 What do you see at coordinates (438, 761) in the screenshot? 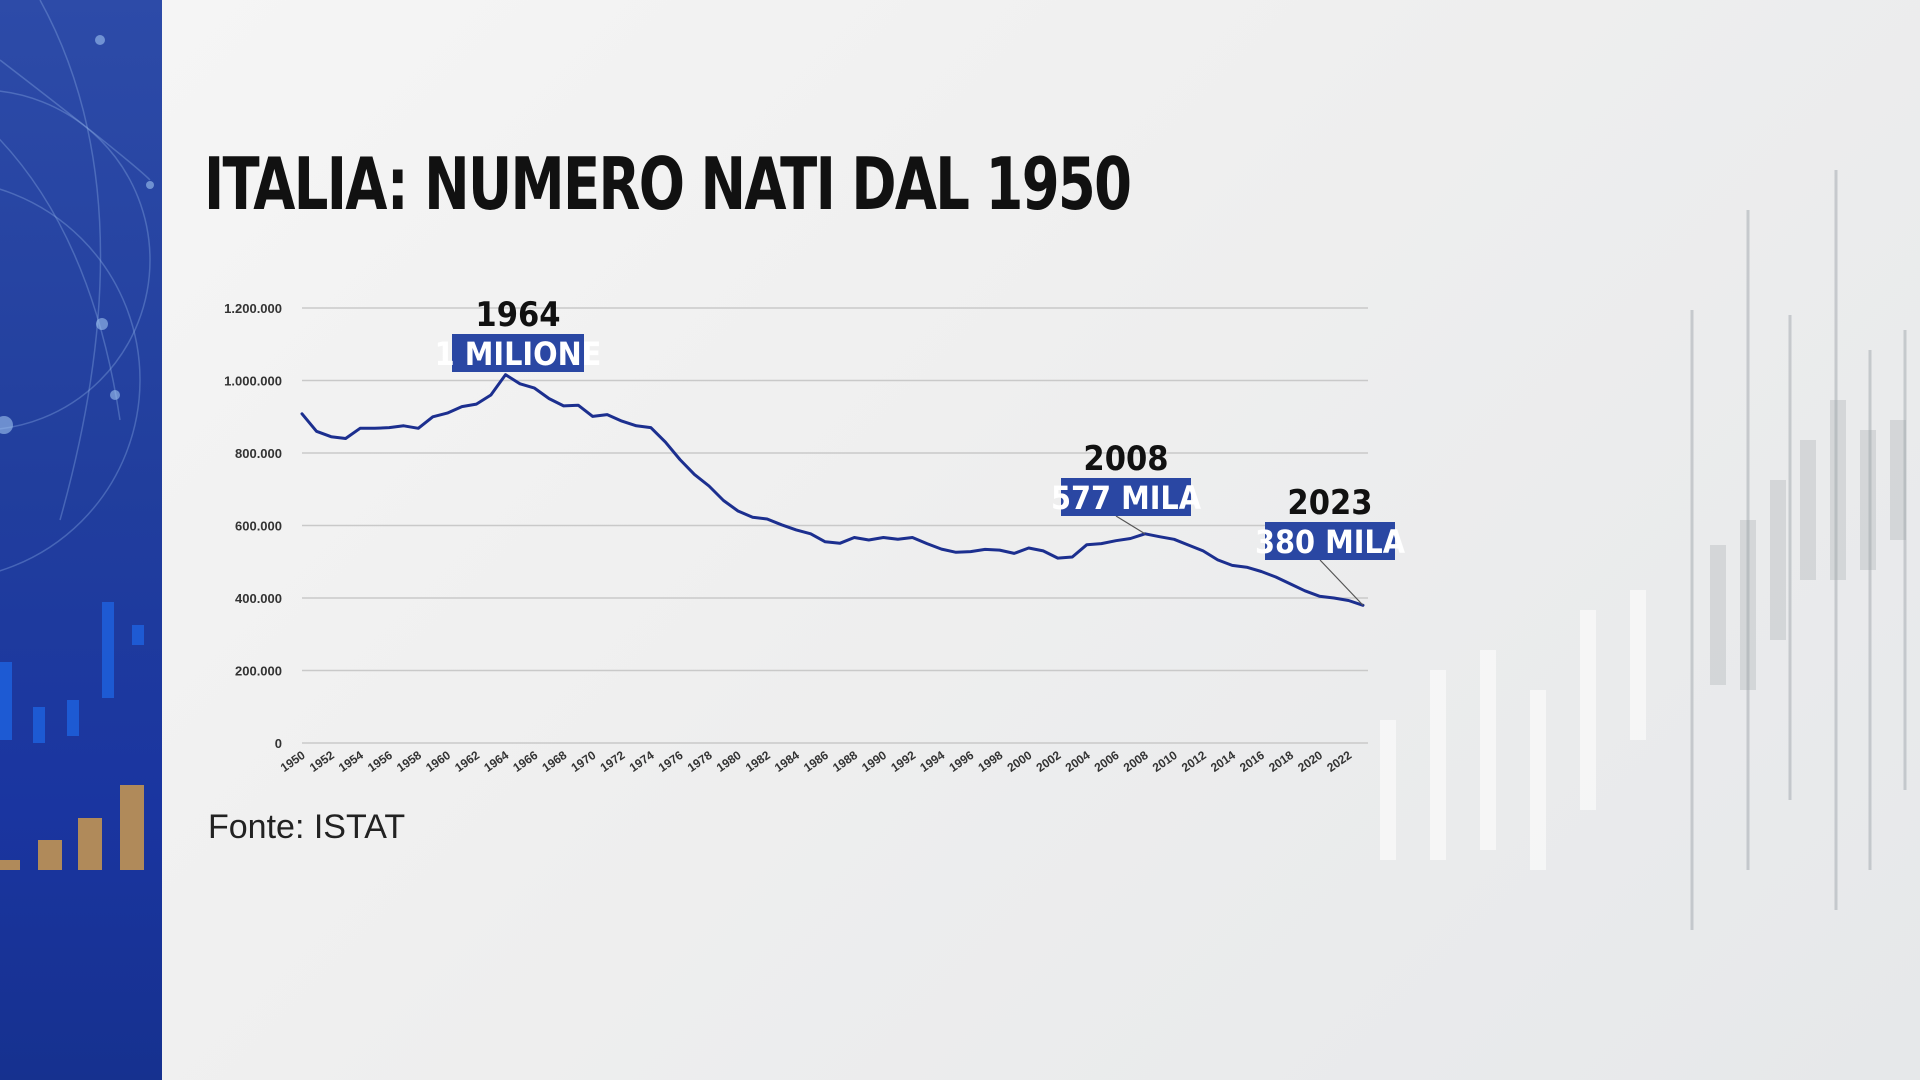
I see `x-tick-label: 1960` at bounding box center [438, 761].